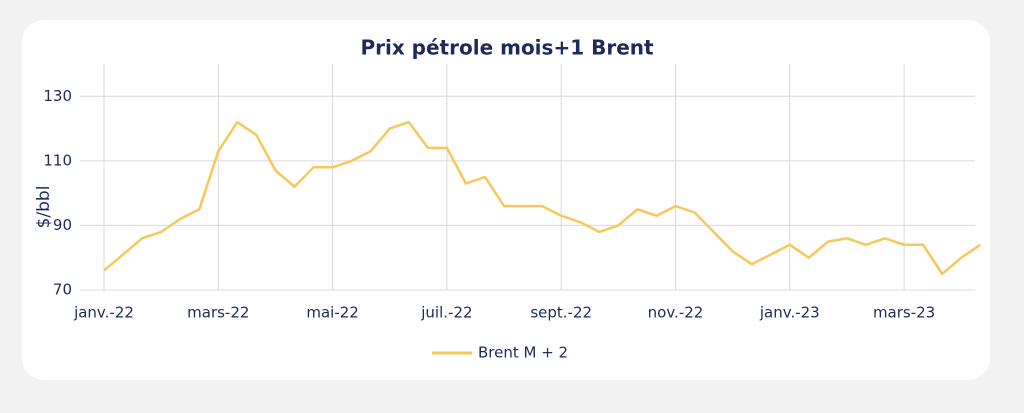 Image resolution: width=1024 pixels, height=413 pixels. Describe the element at coordinates (57, 96) in the screenshot. I see `y-tick-label: 130` at that location.